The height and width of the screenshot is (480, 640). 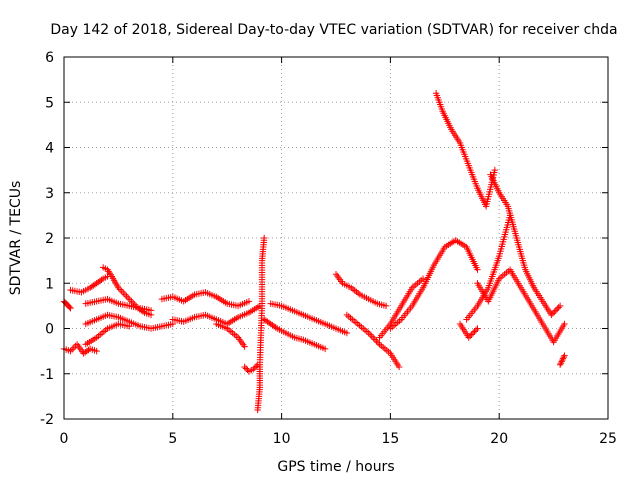 I want to click on y-tick-label: 0, so click(x=49, y=330).